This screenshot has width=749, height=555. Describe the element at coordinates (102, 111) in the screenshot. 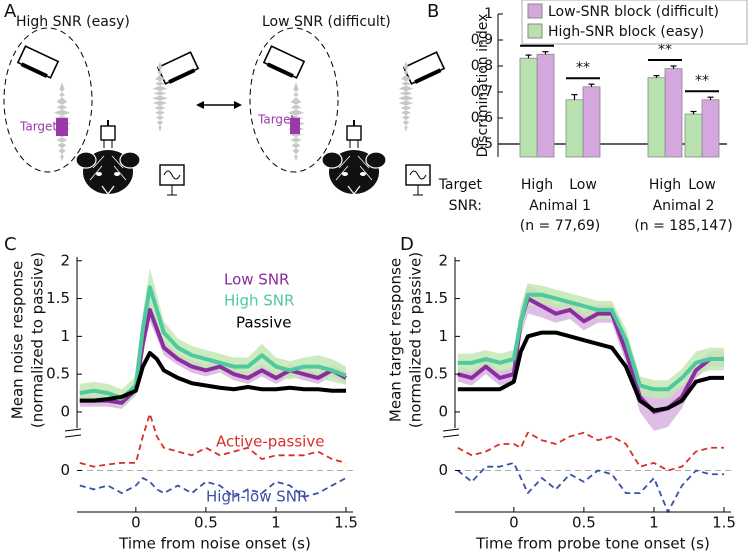

I see `scene-high-snr: Target` at that location.